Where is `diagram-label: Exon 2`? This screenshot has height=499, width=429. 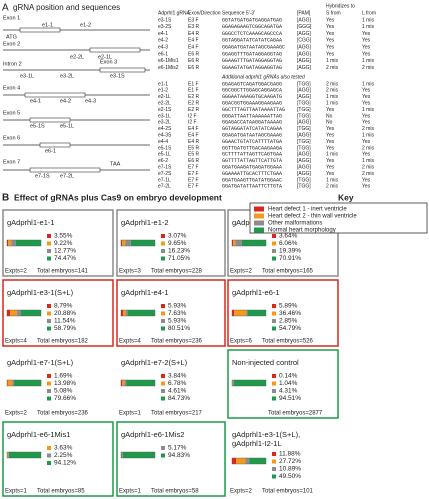 diagram-label: Exon 2 is located at coordinates (11, 44).